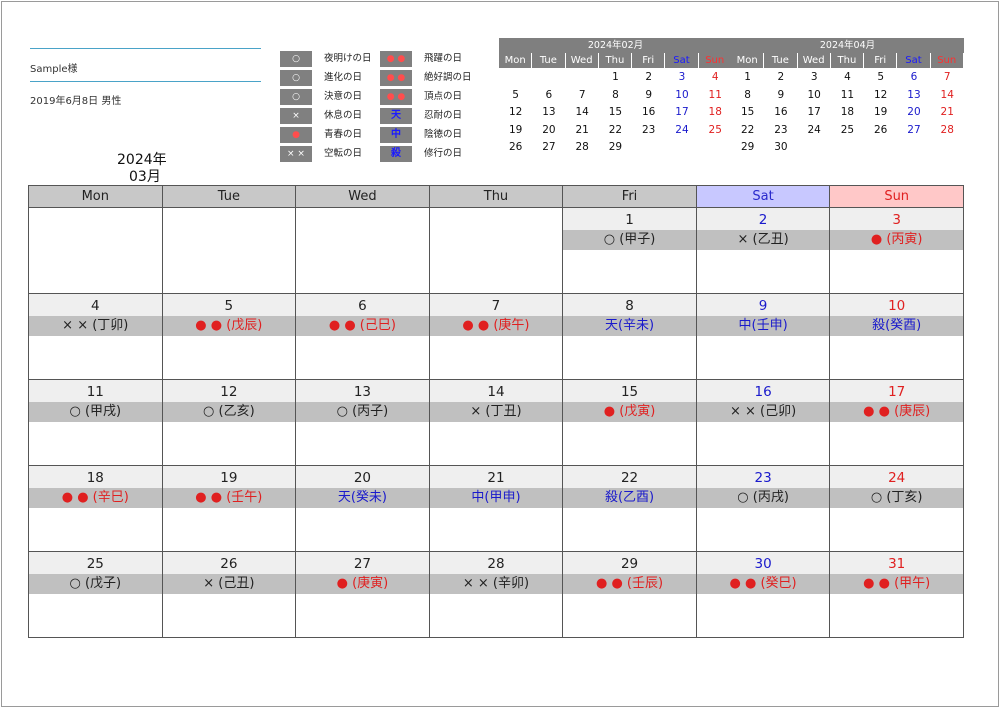  I want to click on mini-day: 28, so click(947, 129).